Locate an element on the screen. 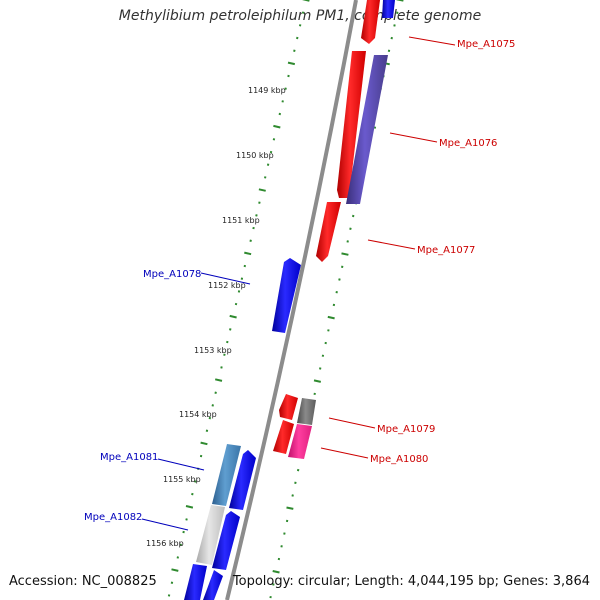  gene-mpe-a1082 is located at coordinates (210, 535).